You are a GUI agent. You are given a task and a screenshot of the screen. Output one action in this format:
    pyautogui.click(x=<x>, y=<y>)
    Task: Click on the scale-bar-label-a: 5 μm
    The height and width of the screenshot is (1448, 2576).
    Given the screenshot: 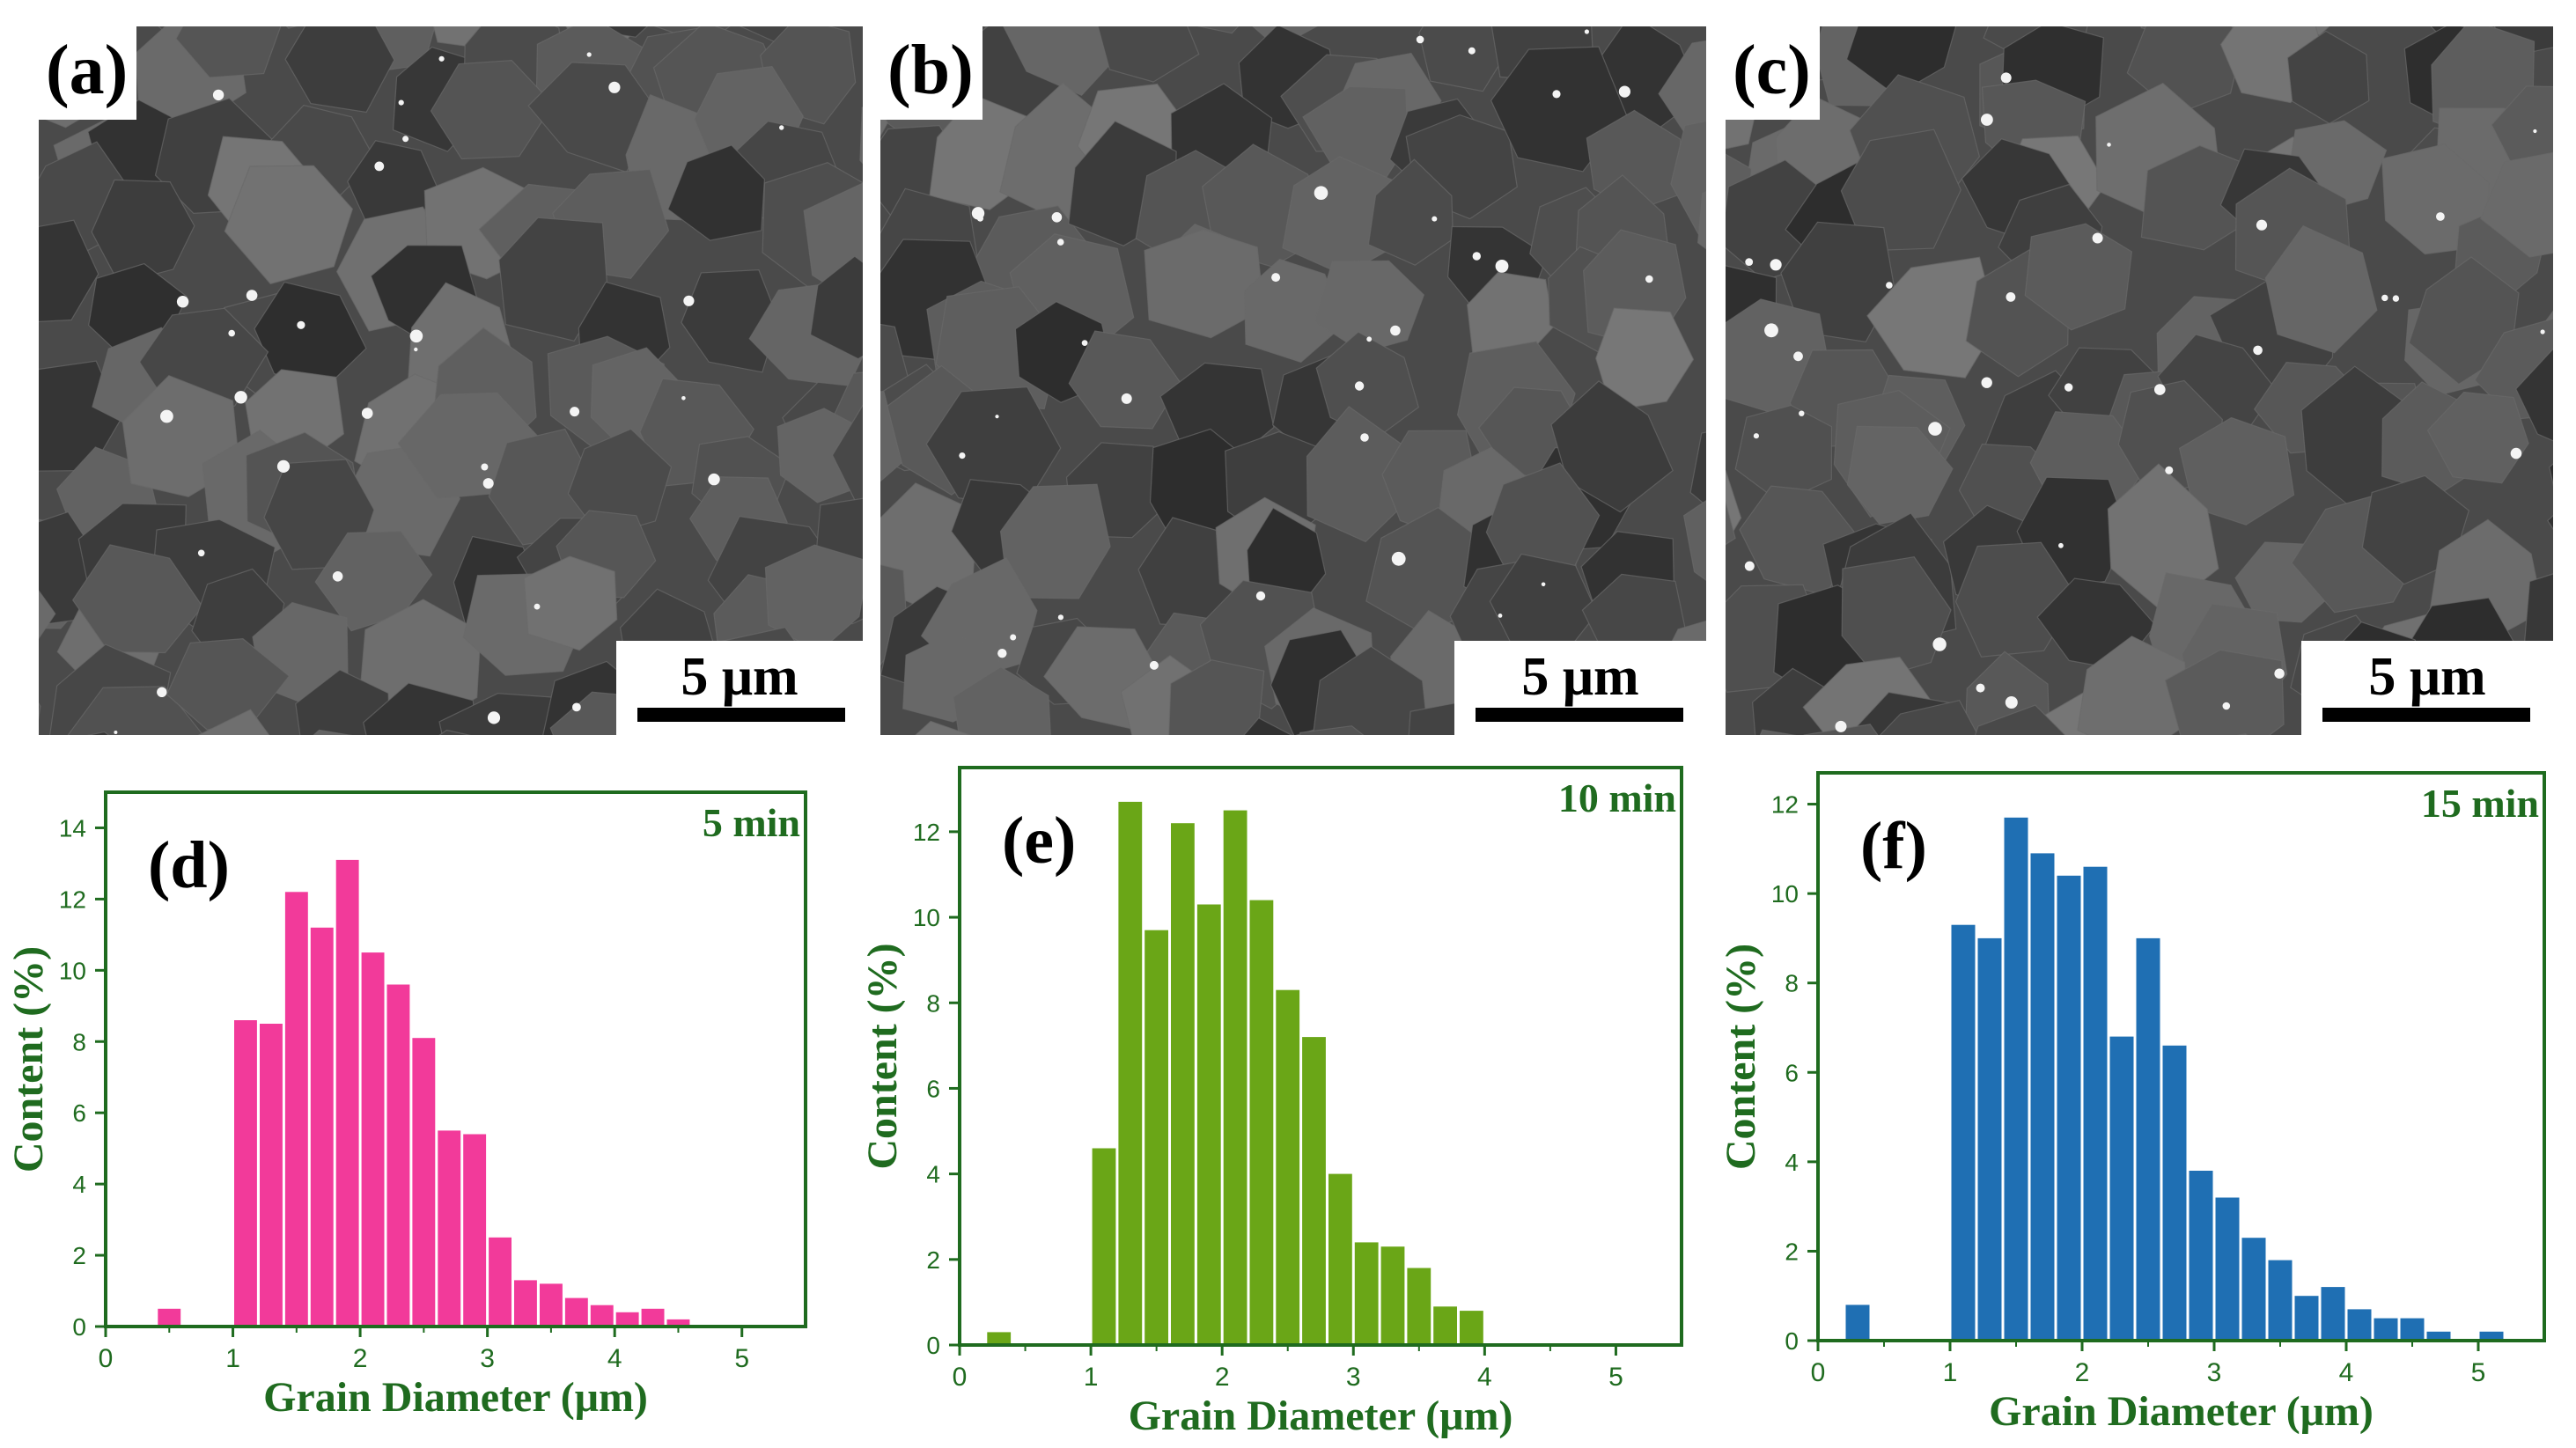 What is the action you would take?
    pyautogui.click(x=740, y=677)
    